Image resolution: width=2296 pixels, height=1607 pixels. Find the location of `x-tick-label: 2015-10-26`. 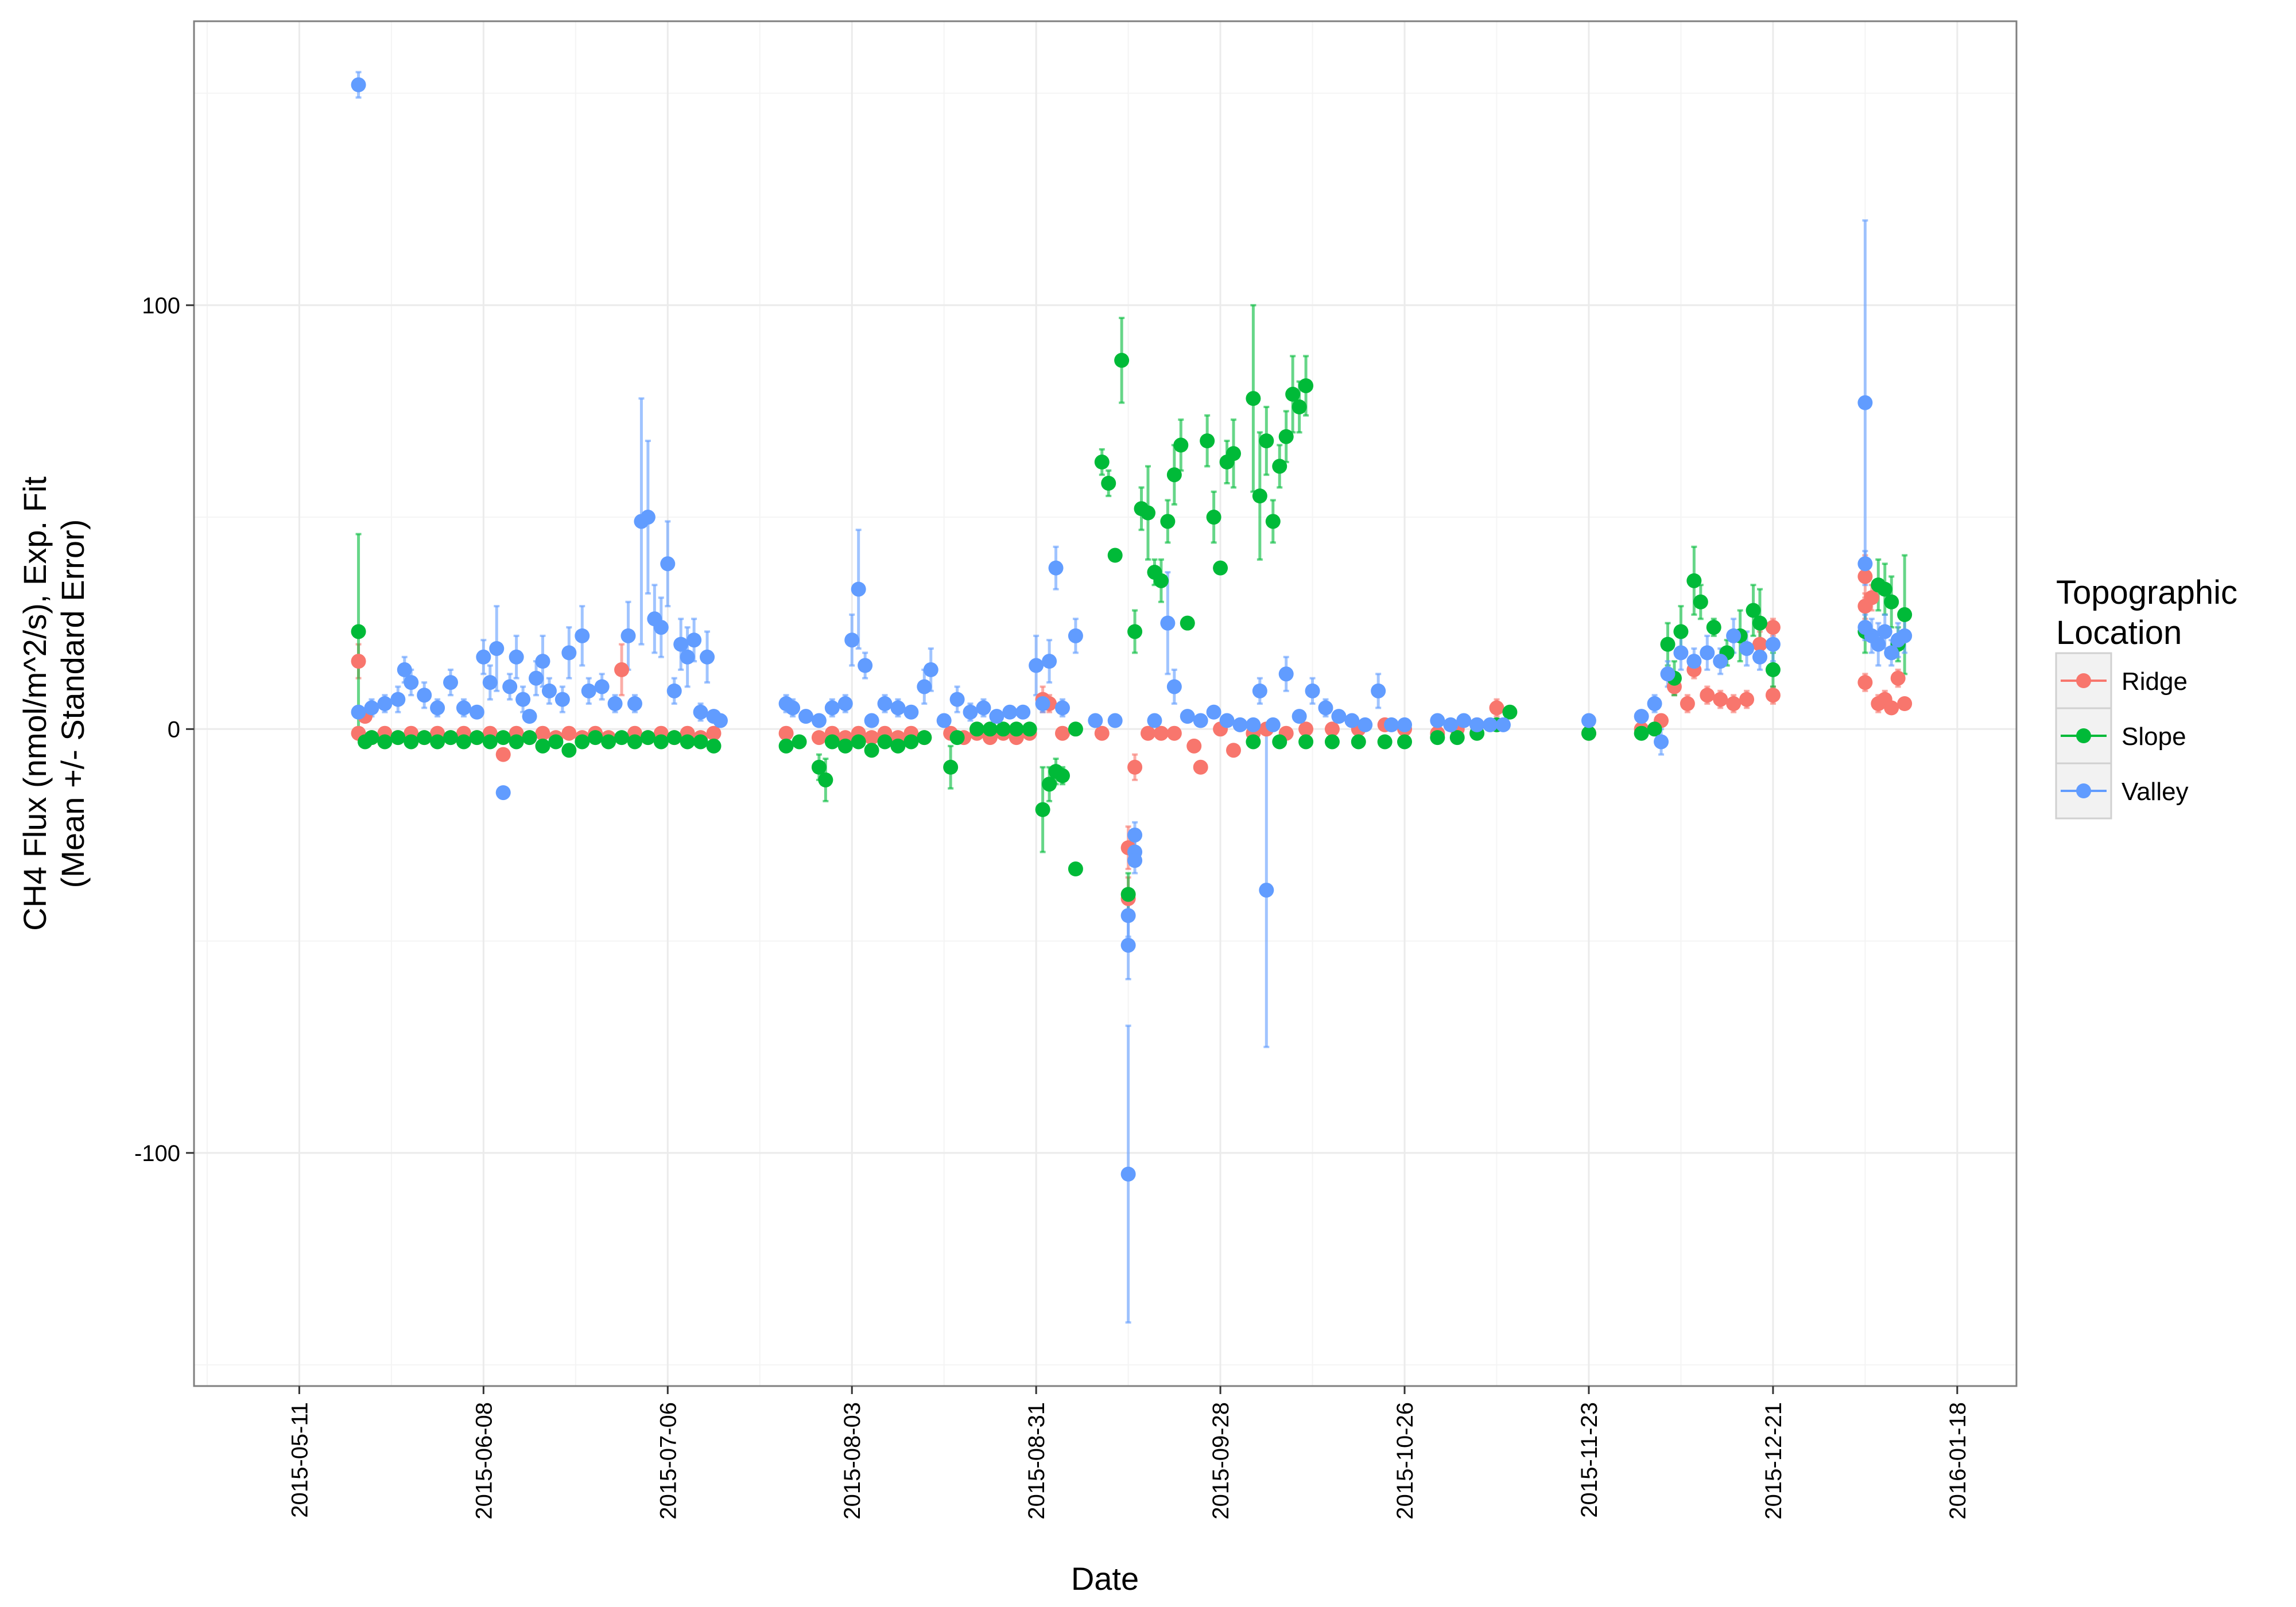

x-tick-label: 2015-10-26 is located at coordinates (1405, 1461).